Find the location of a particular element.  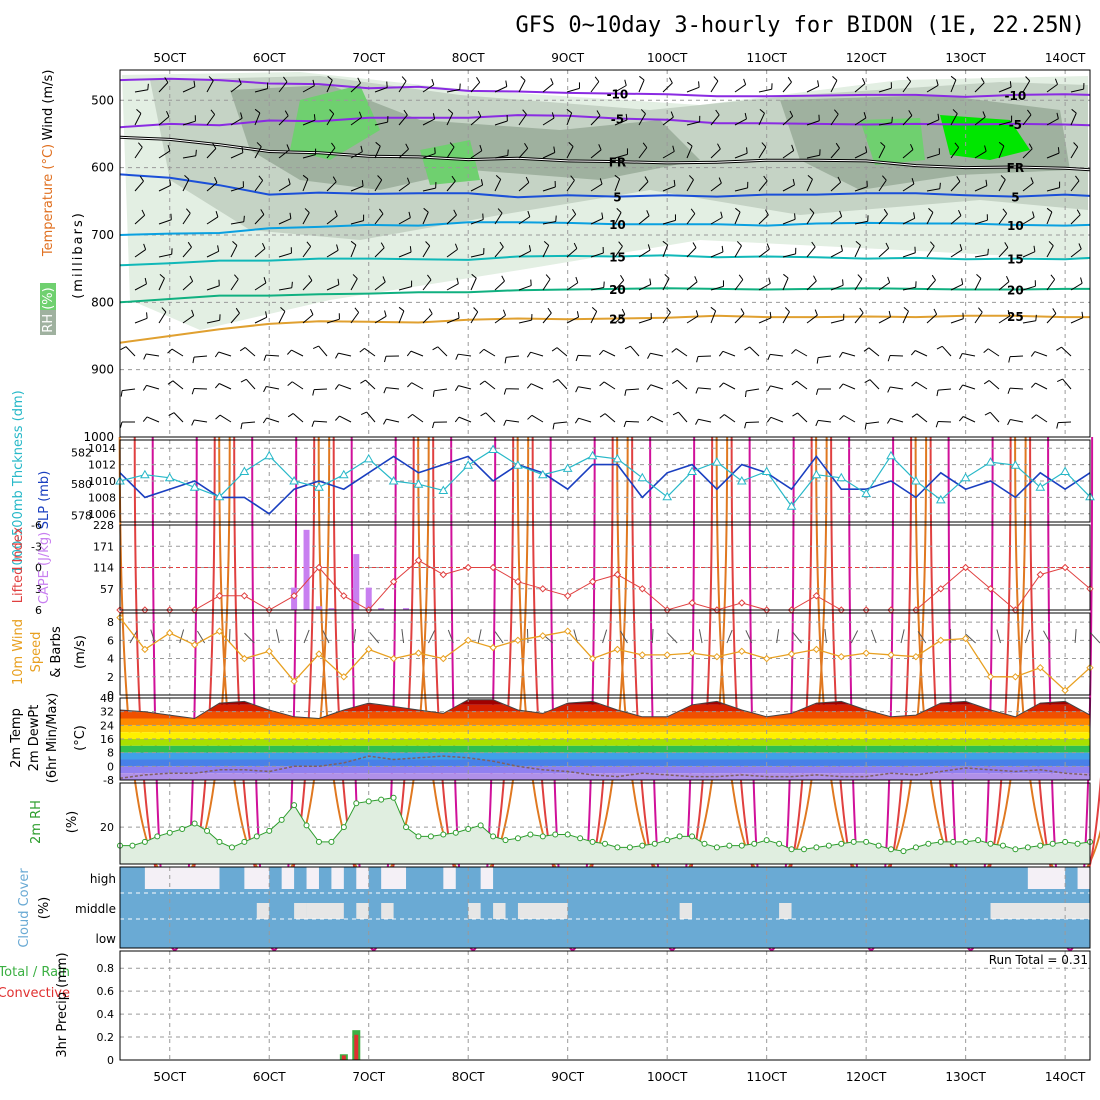

cape-label: CAPE (J/kg) is located at coordinates (44, 568).